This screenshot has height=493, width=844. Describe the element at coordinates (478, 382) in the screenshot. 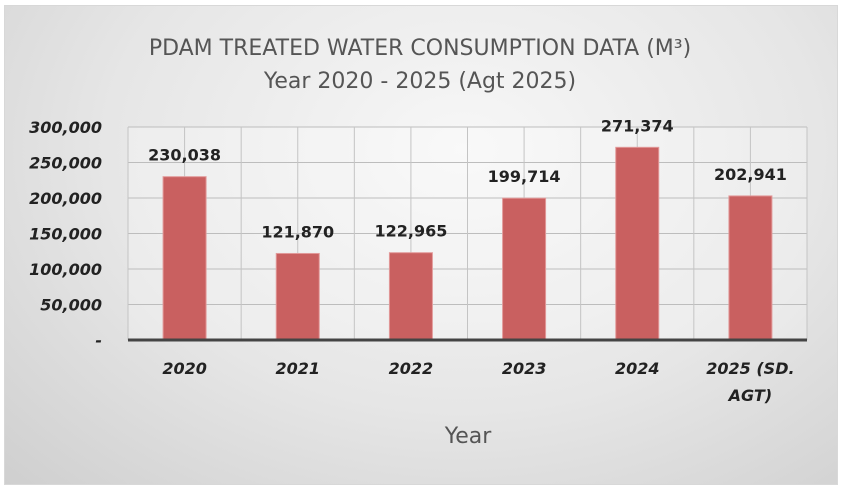

I see `x-axis-ticks: 2020 2021 2022 2023 2024 2025 (SD. AGT)` at that location.